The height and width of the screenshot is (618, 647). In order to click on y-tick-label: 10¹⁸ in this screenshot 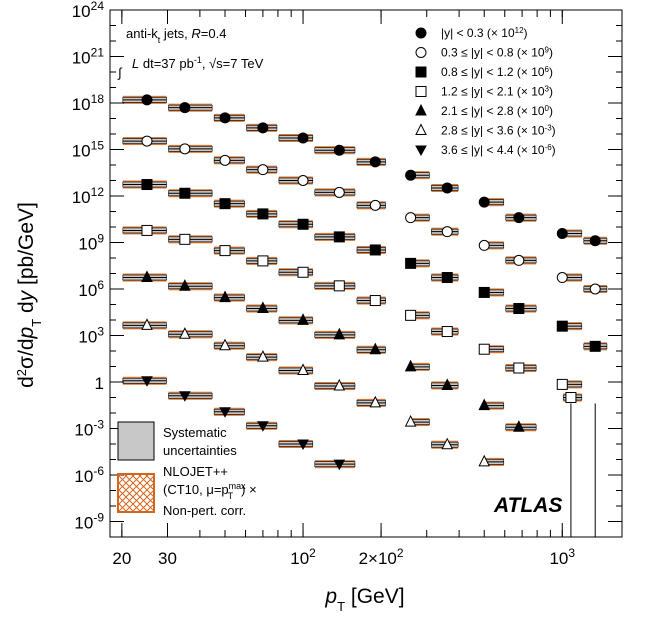, I will do `click(88, 103)`.